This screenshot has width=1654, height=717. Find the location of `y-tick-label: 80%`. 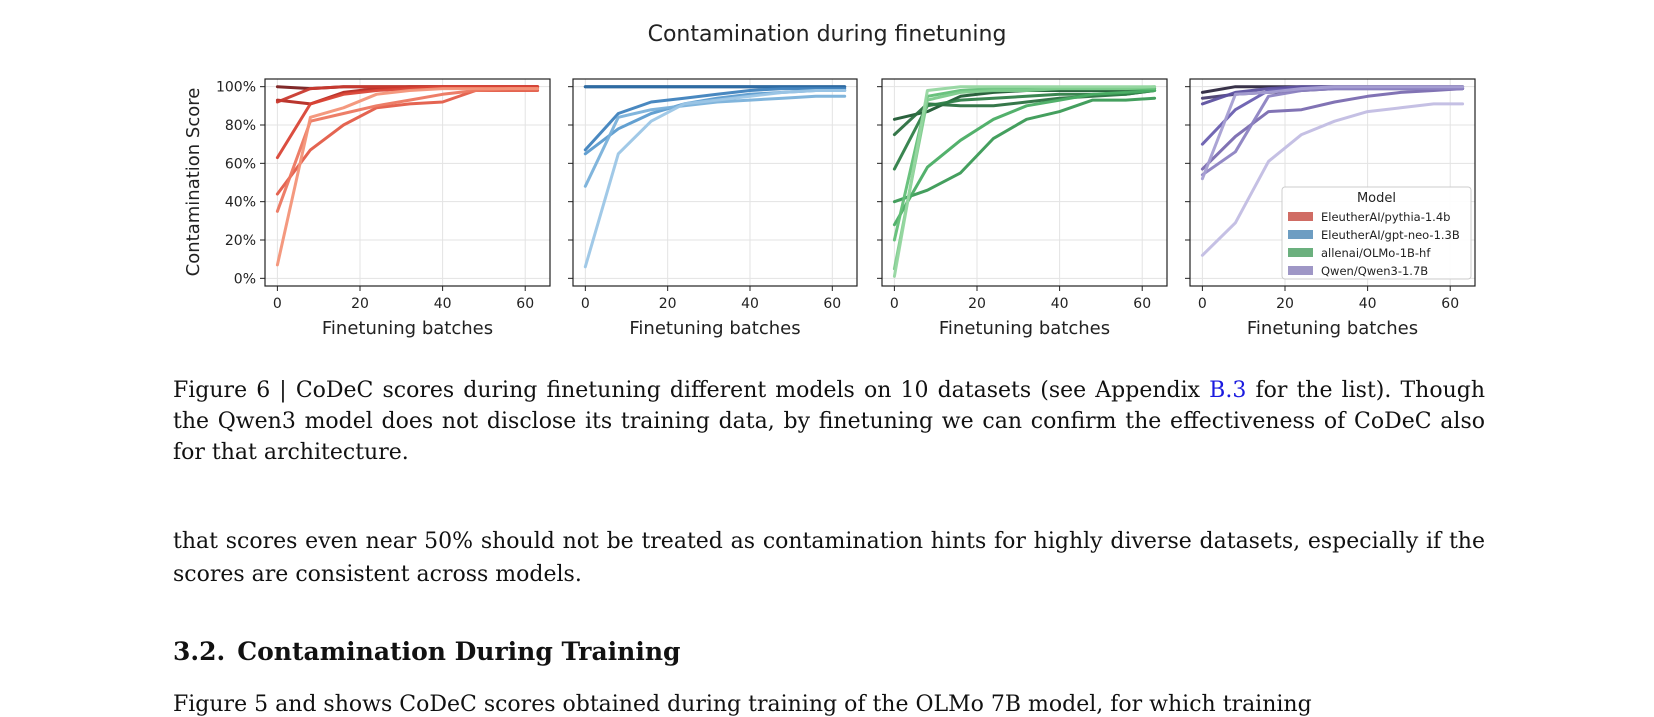

y-tick-label: 80% is located at coordinates (240, 126).